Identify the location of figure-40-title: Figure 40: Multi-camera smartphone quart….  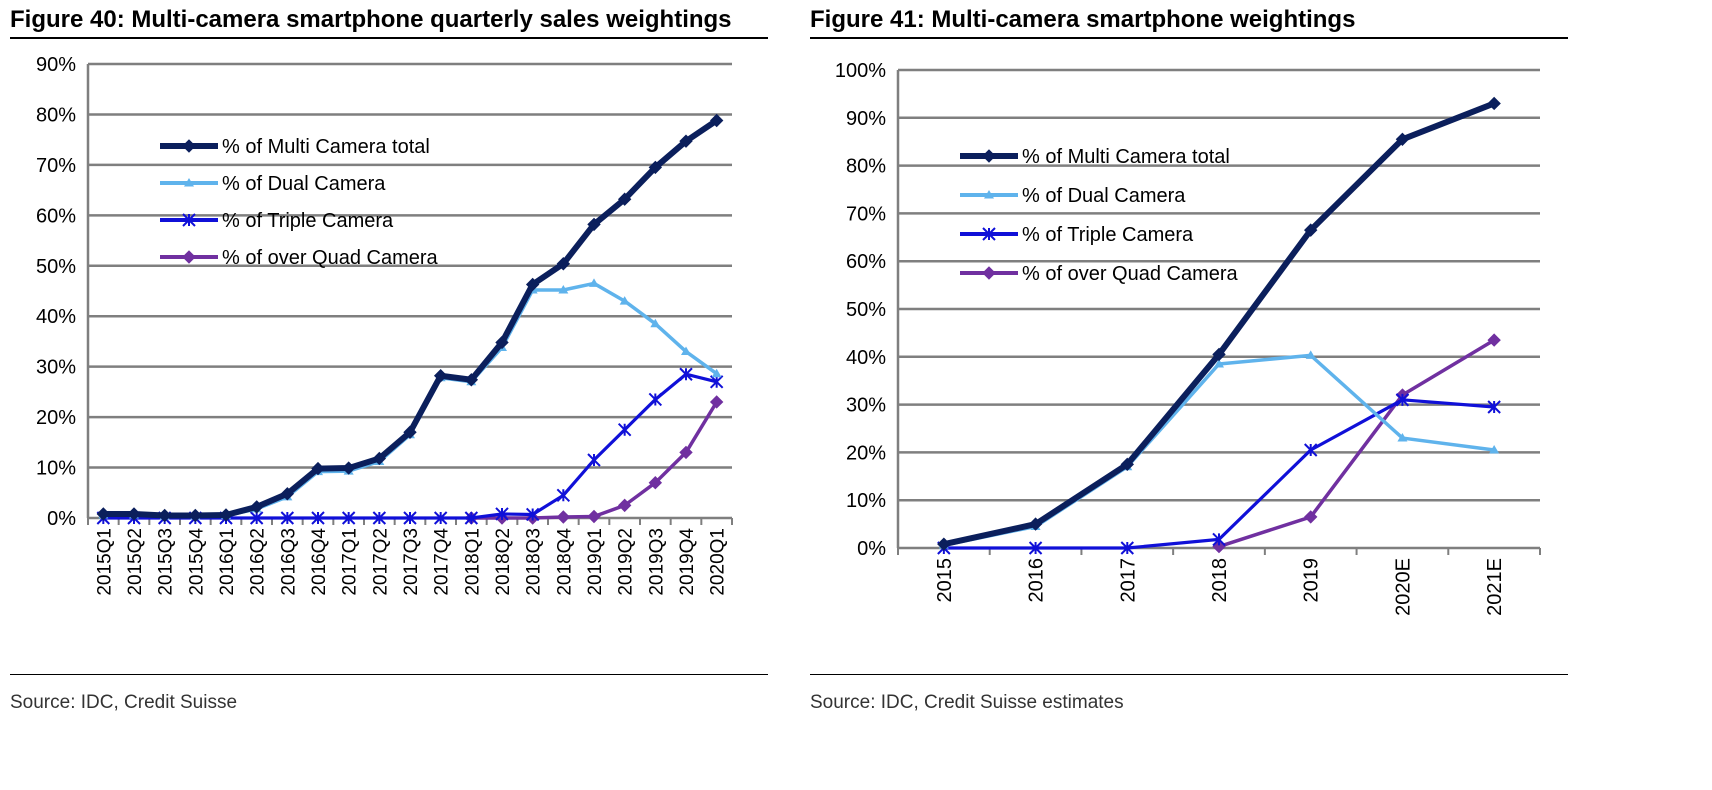
(371, 19).